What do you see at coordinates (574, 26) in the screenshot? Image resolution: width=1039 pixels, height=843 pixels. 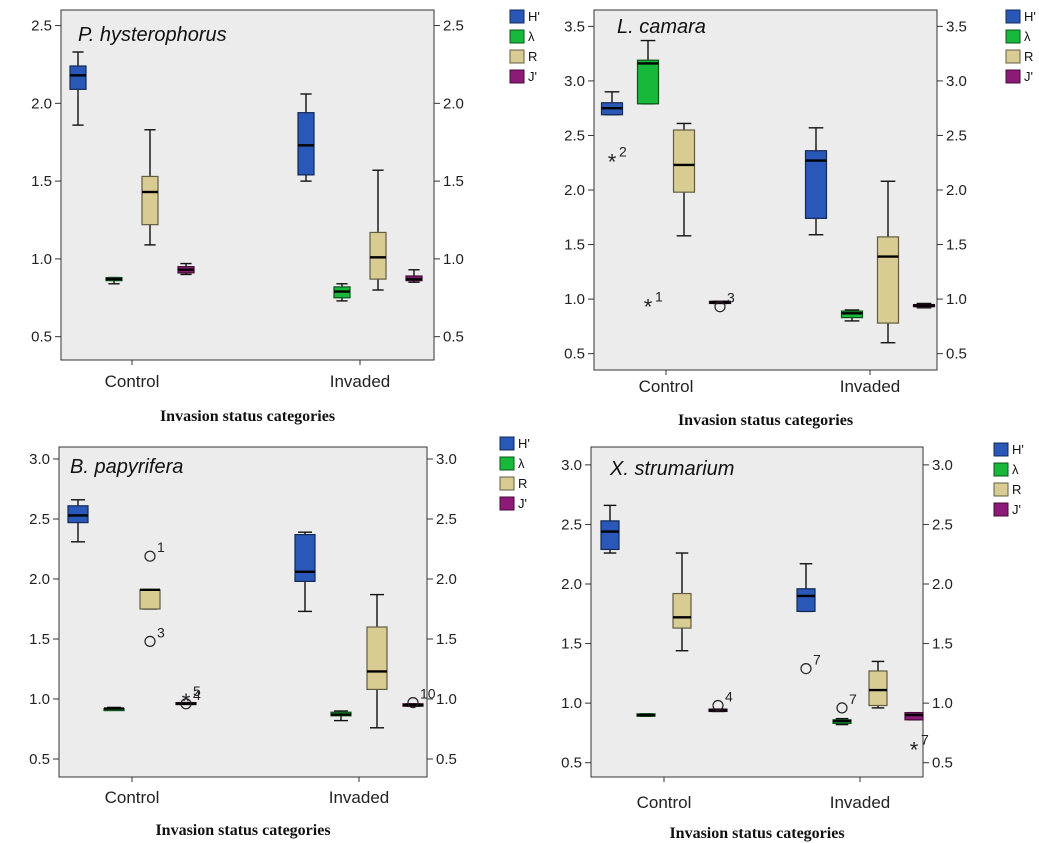 I see `y-tick-label-left: 3.5` at bounding box center [574, 26].